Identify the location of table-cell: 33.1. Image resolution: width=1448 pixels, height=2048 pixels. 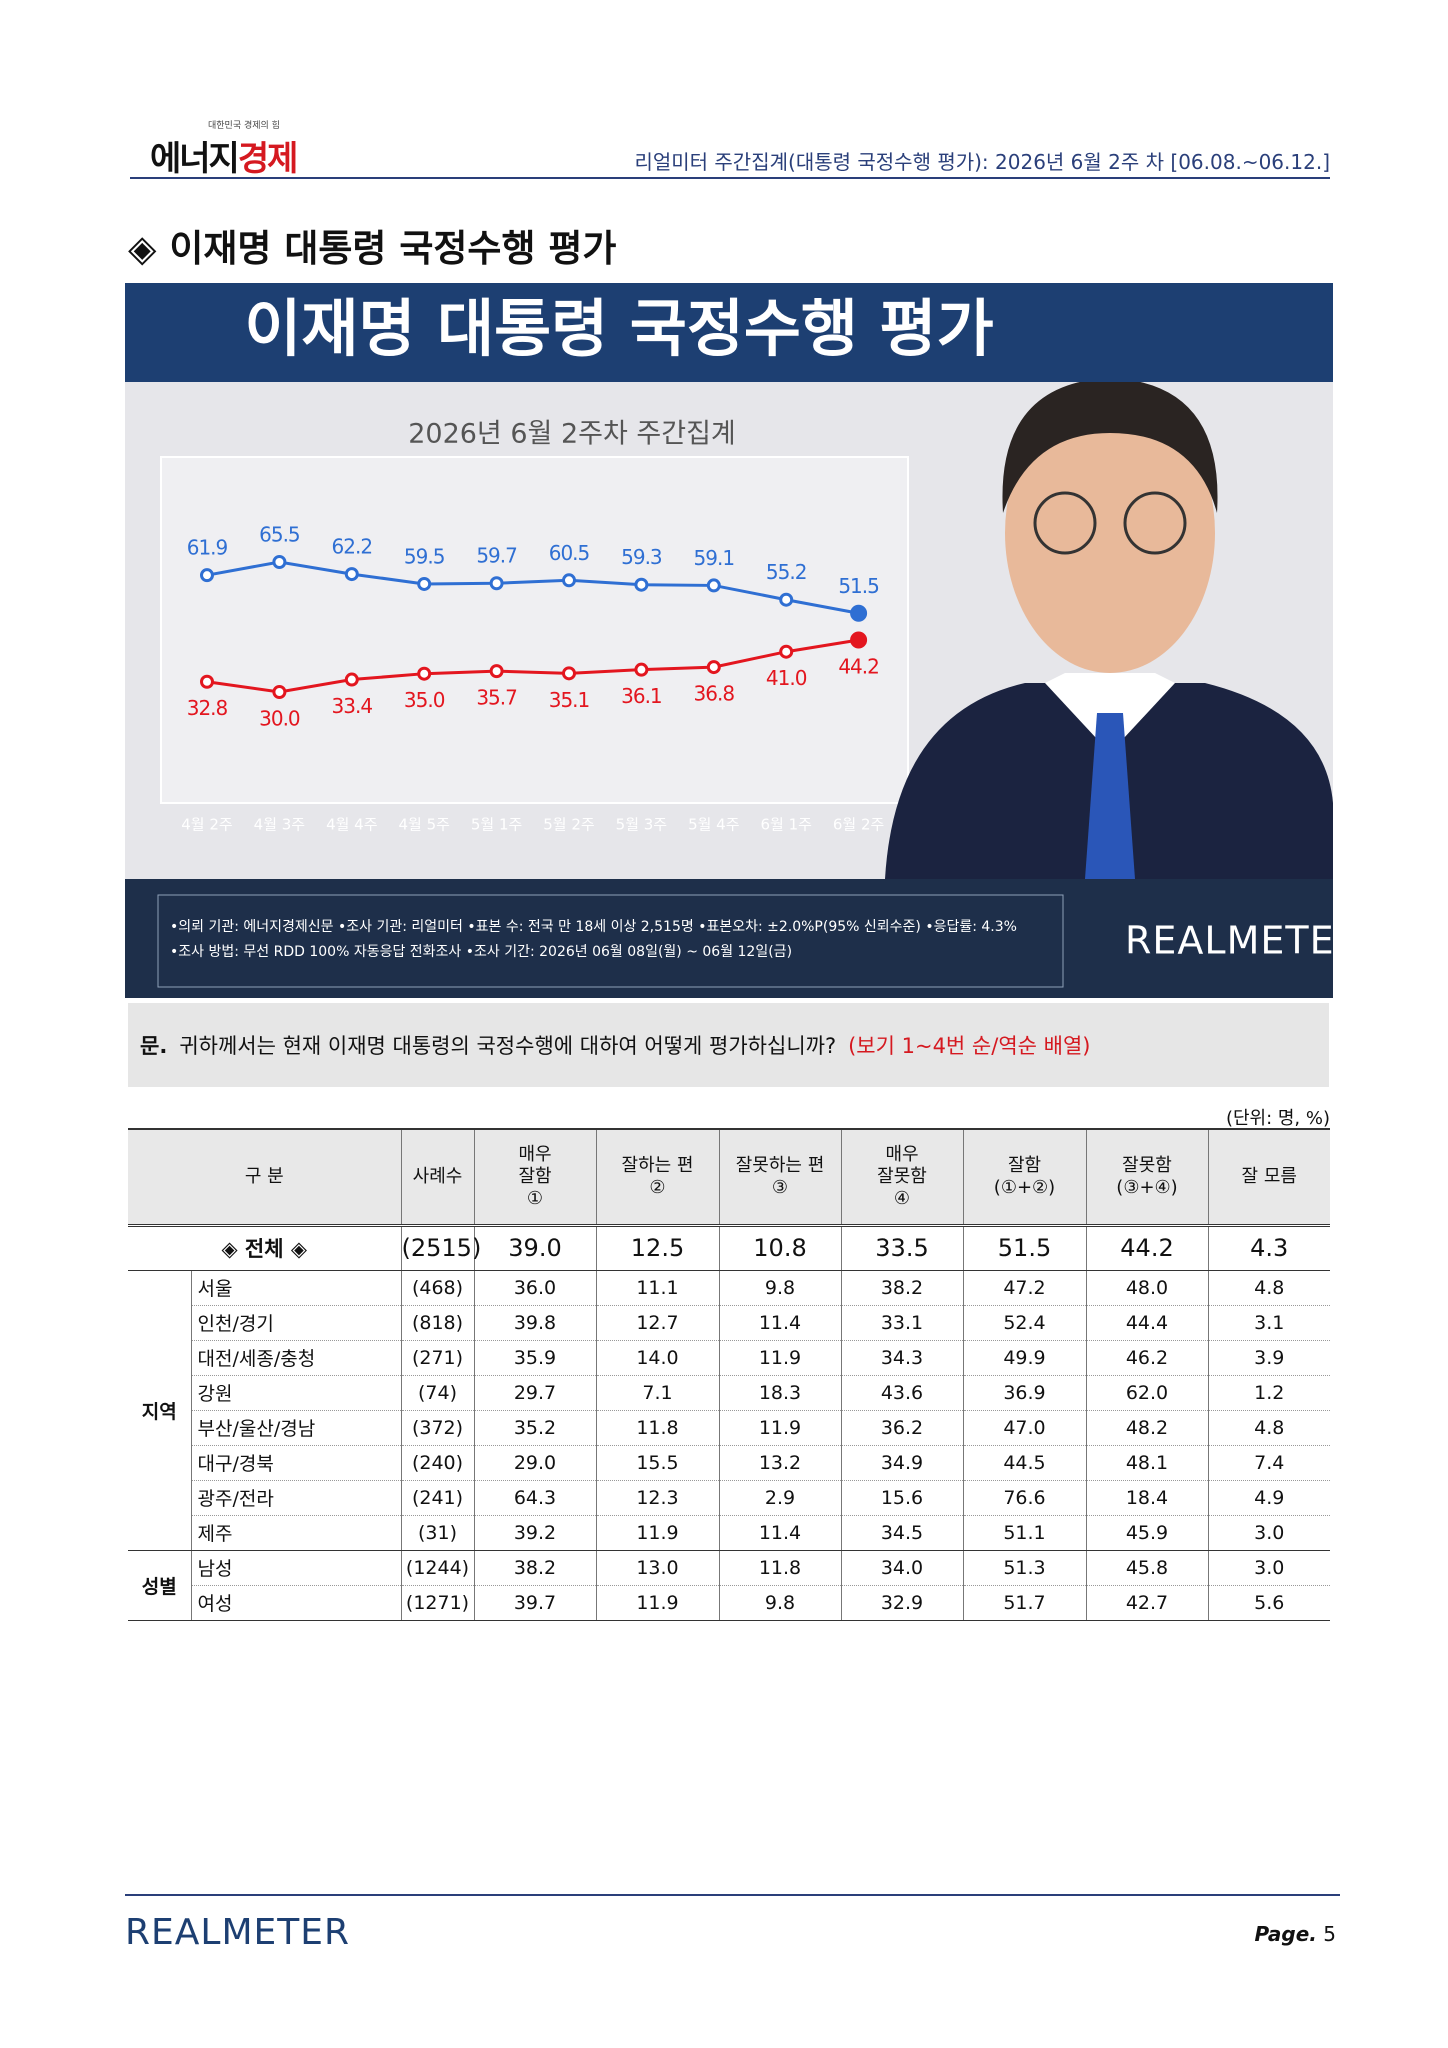
(901, 1323).